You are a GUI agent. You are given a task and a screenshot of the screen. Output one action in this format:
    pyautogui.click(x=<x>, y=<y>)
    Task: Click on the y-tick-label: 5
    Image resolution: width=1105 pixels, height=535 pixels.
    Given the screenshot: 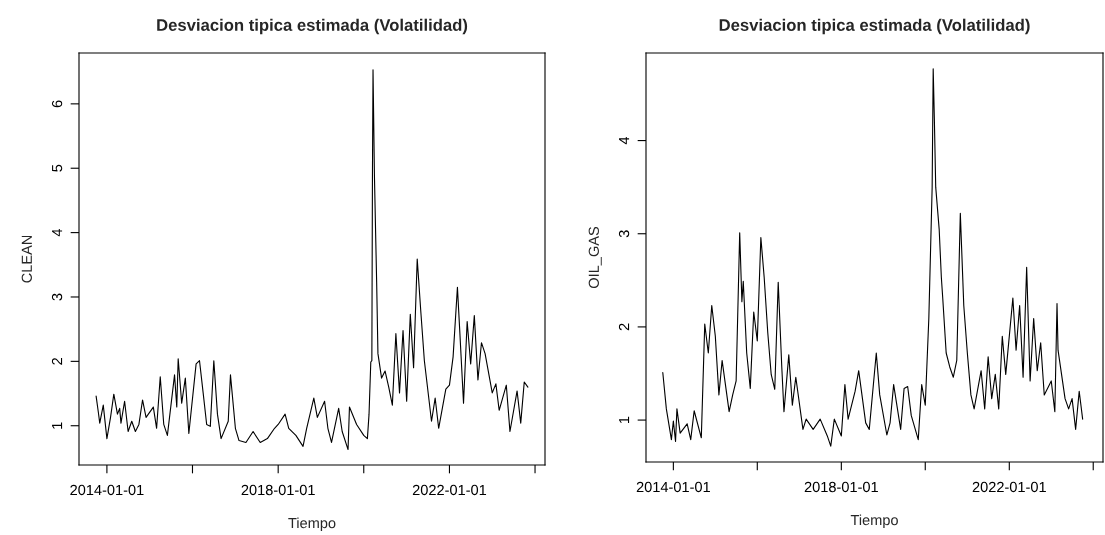 What is the action you would take?
    pyautogui.click(x=57, y=168)
    